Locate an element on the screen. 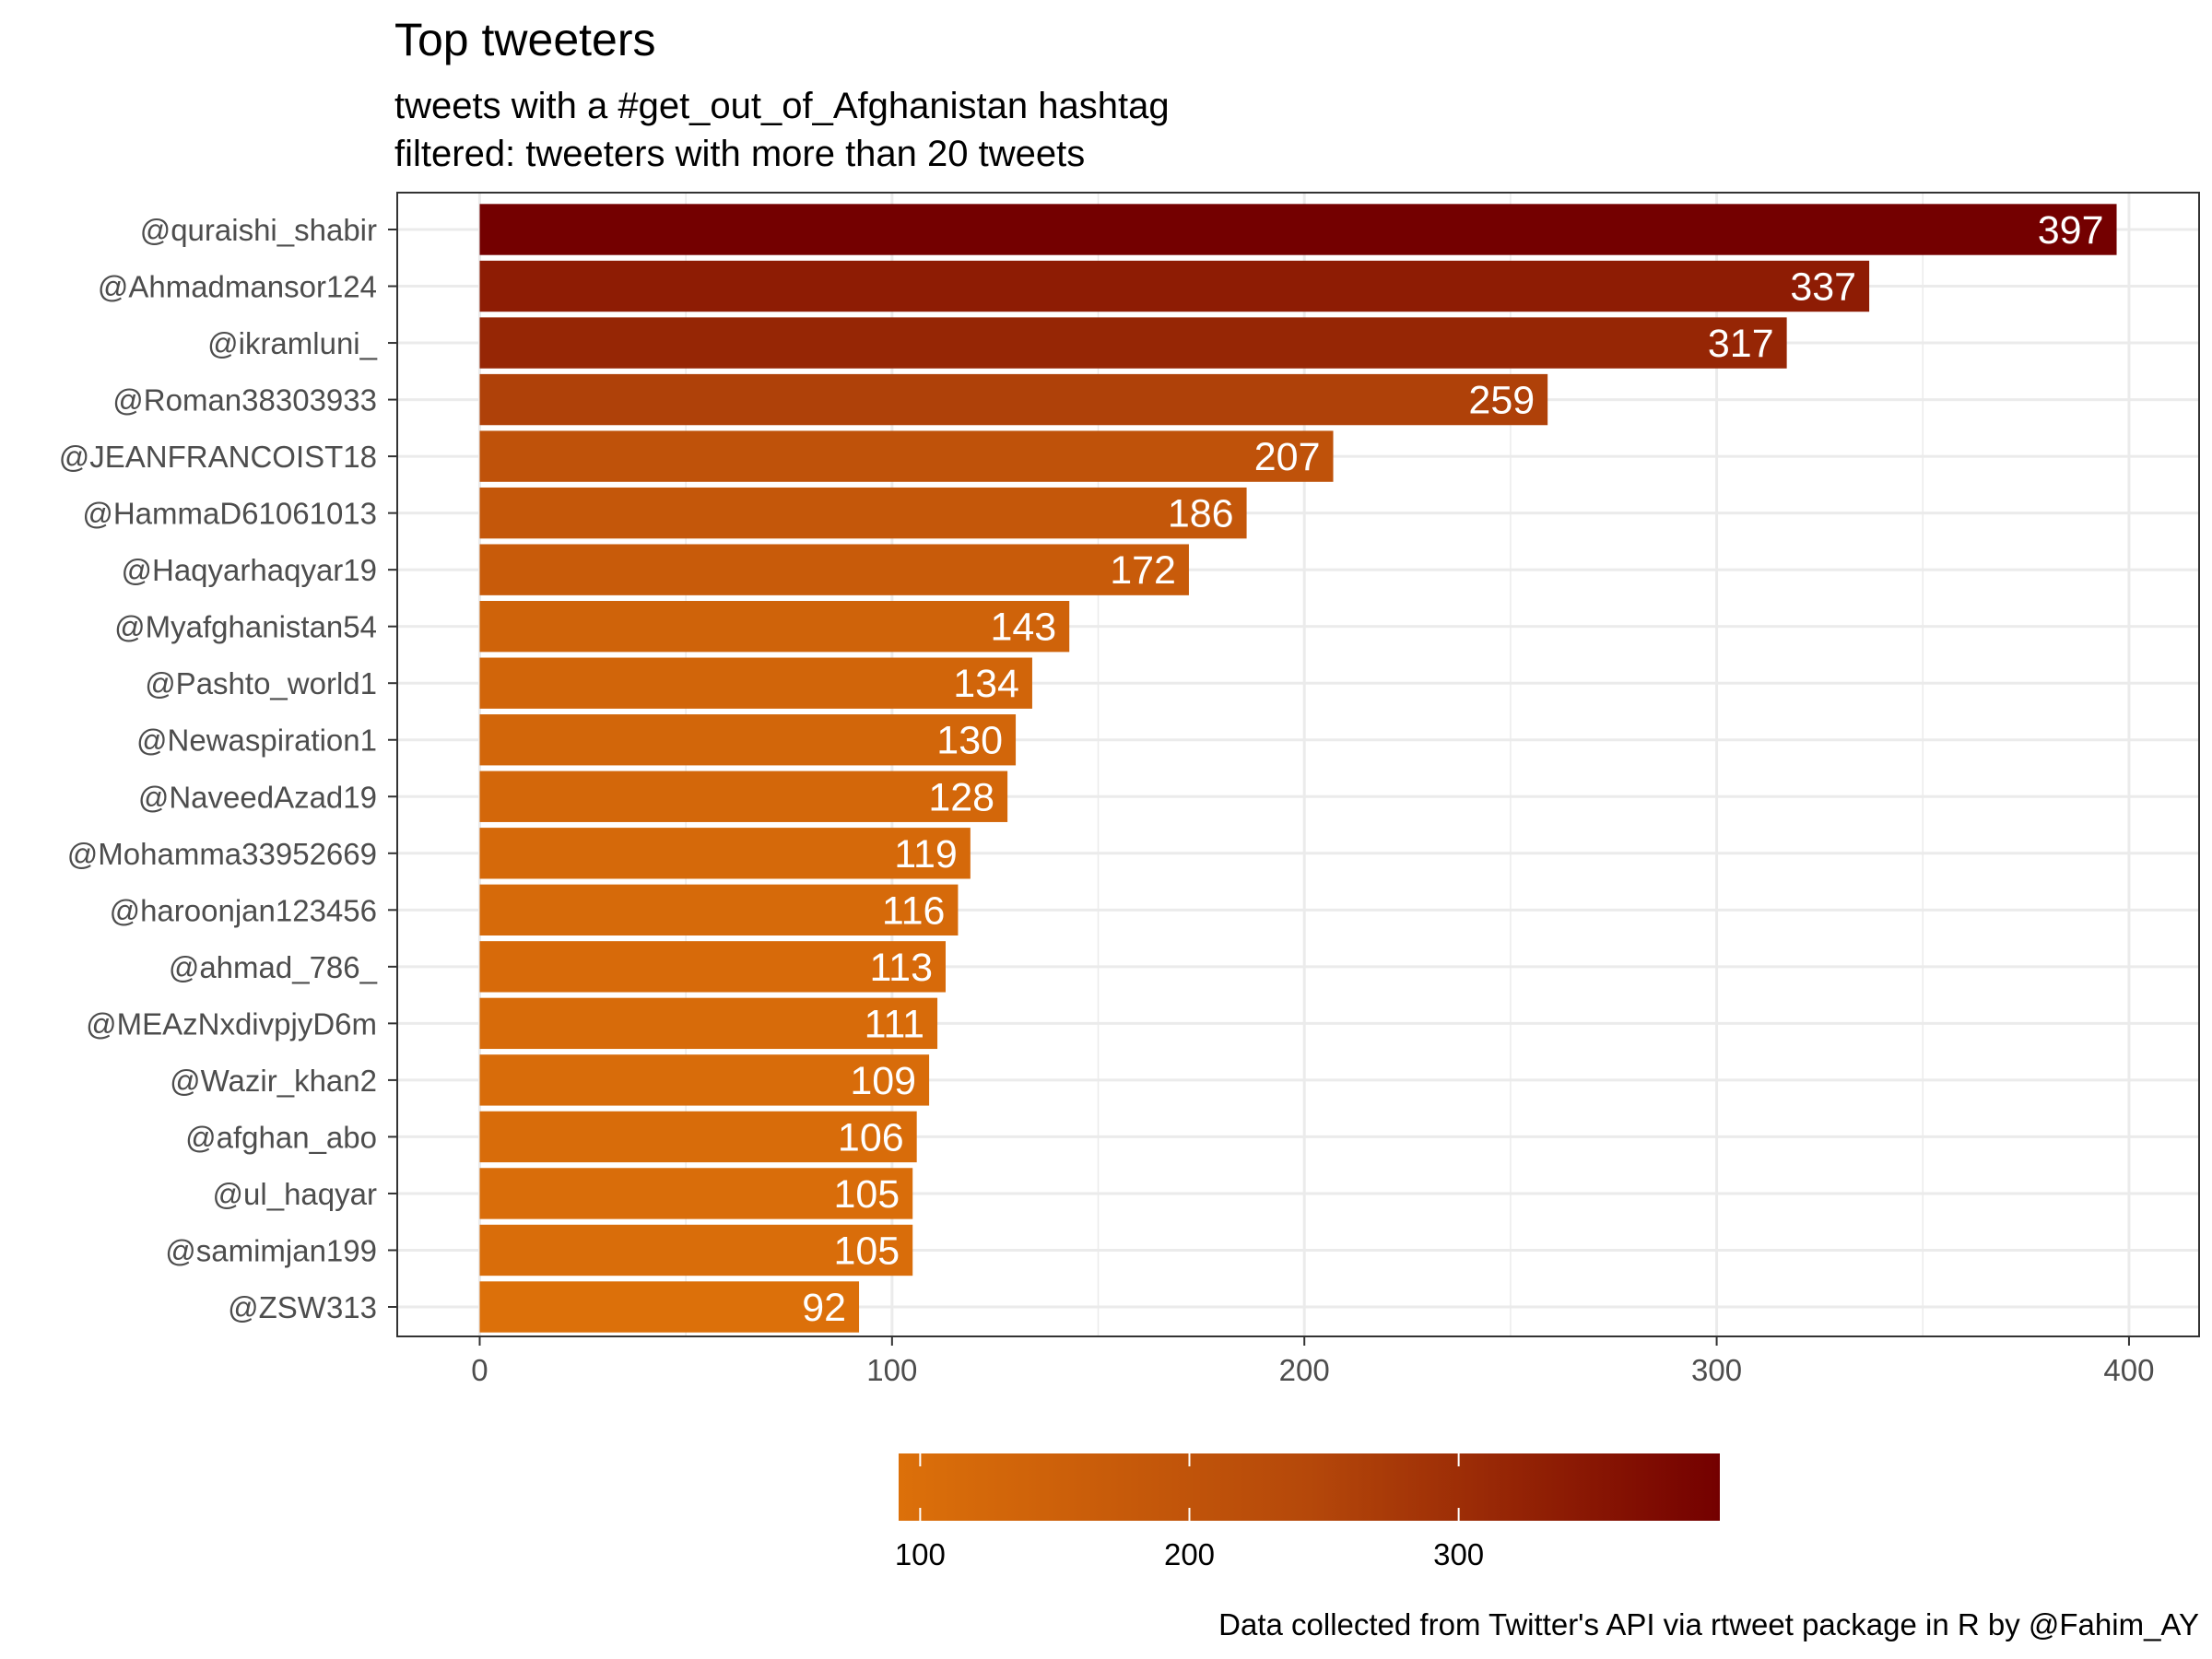 The height and width of the screenshot is (1659, 2212). bar-value-label: 259 is located at coordinates (1501, 401).